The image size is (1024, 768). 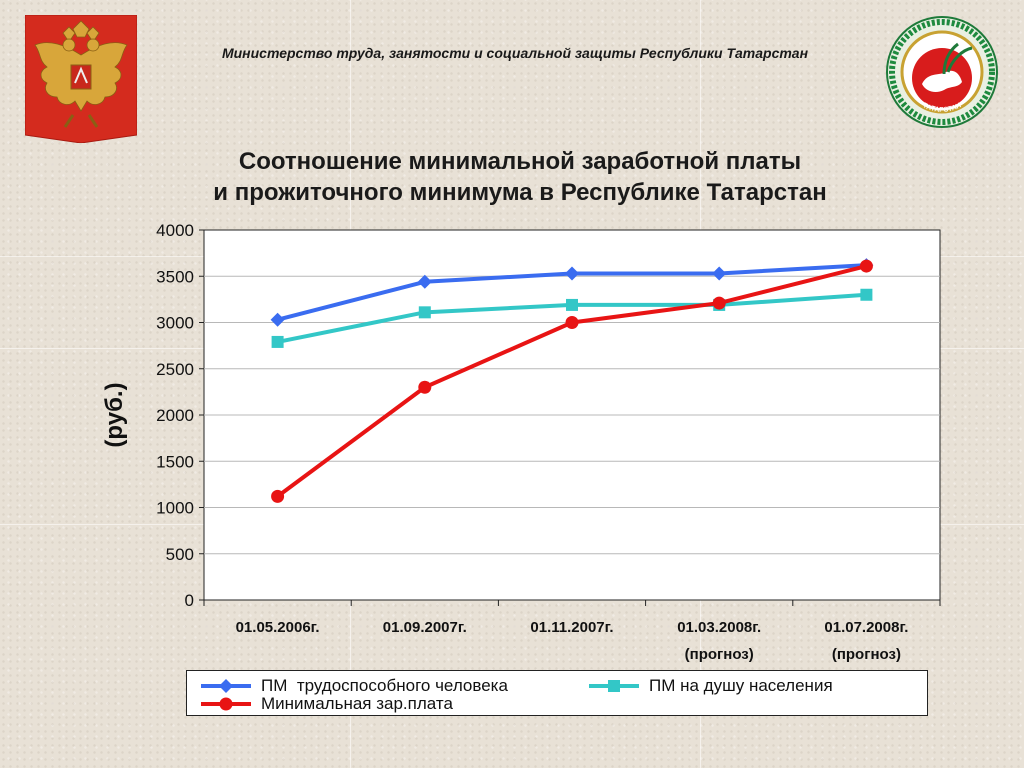 What do you see at coordinates (180, 554) in the screenshot?
I see `y-tick-label: 500` at bounding box center [180, 554].